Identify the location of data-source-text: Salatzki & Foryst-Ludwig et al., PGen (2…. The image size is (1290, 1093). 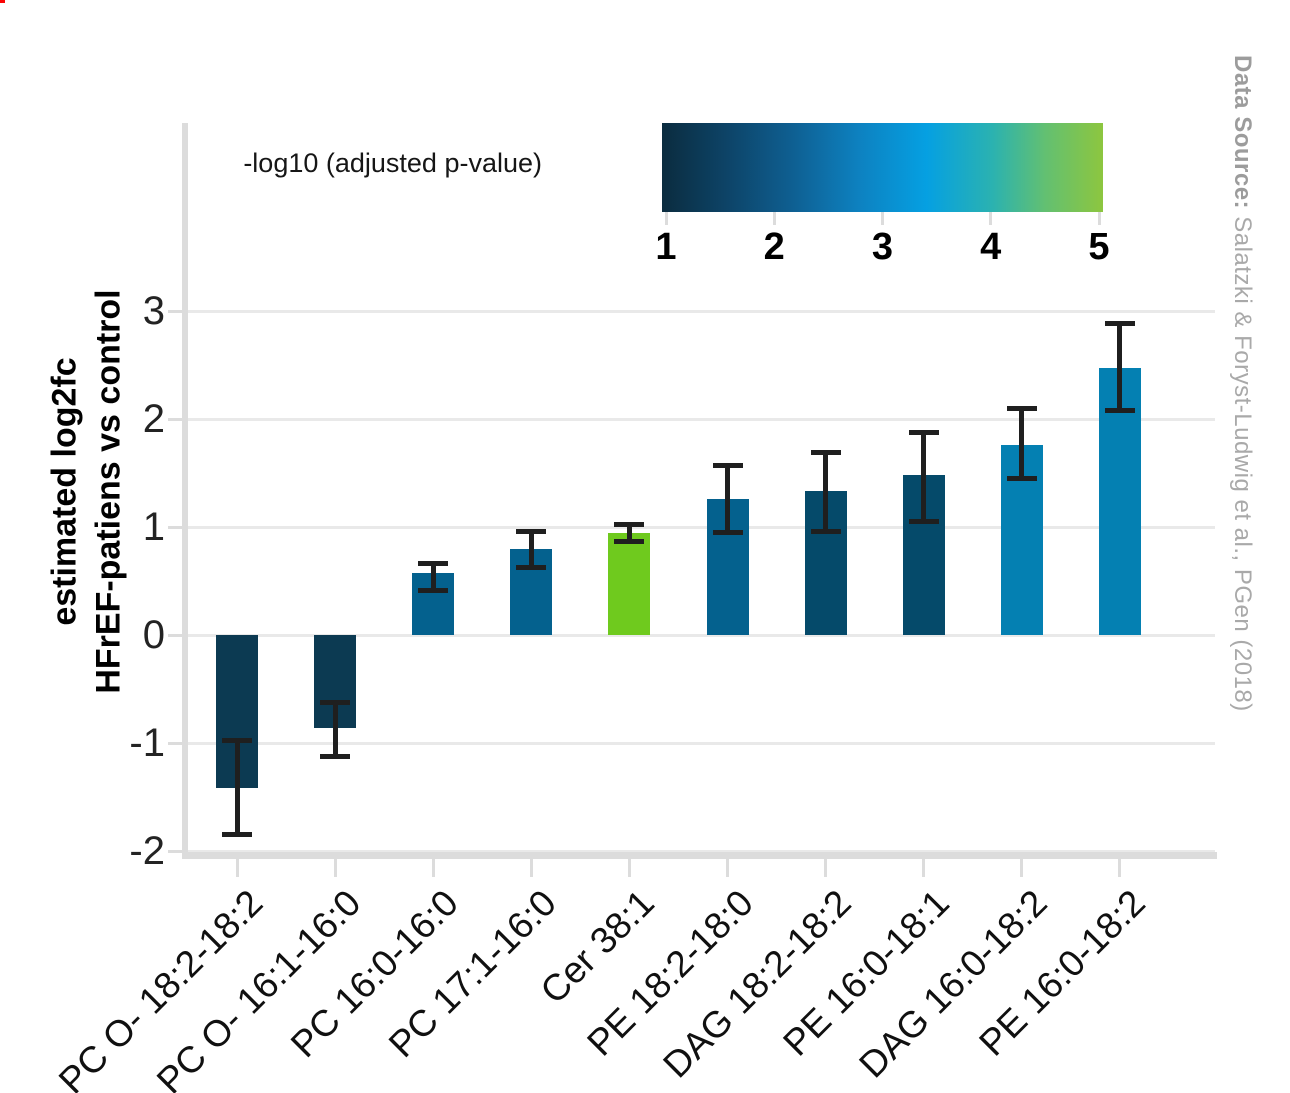
(1242, 460).